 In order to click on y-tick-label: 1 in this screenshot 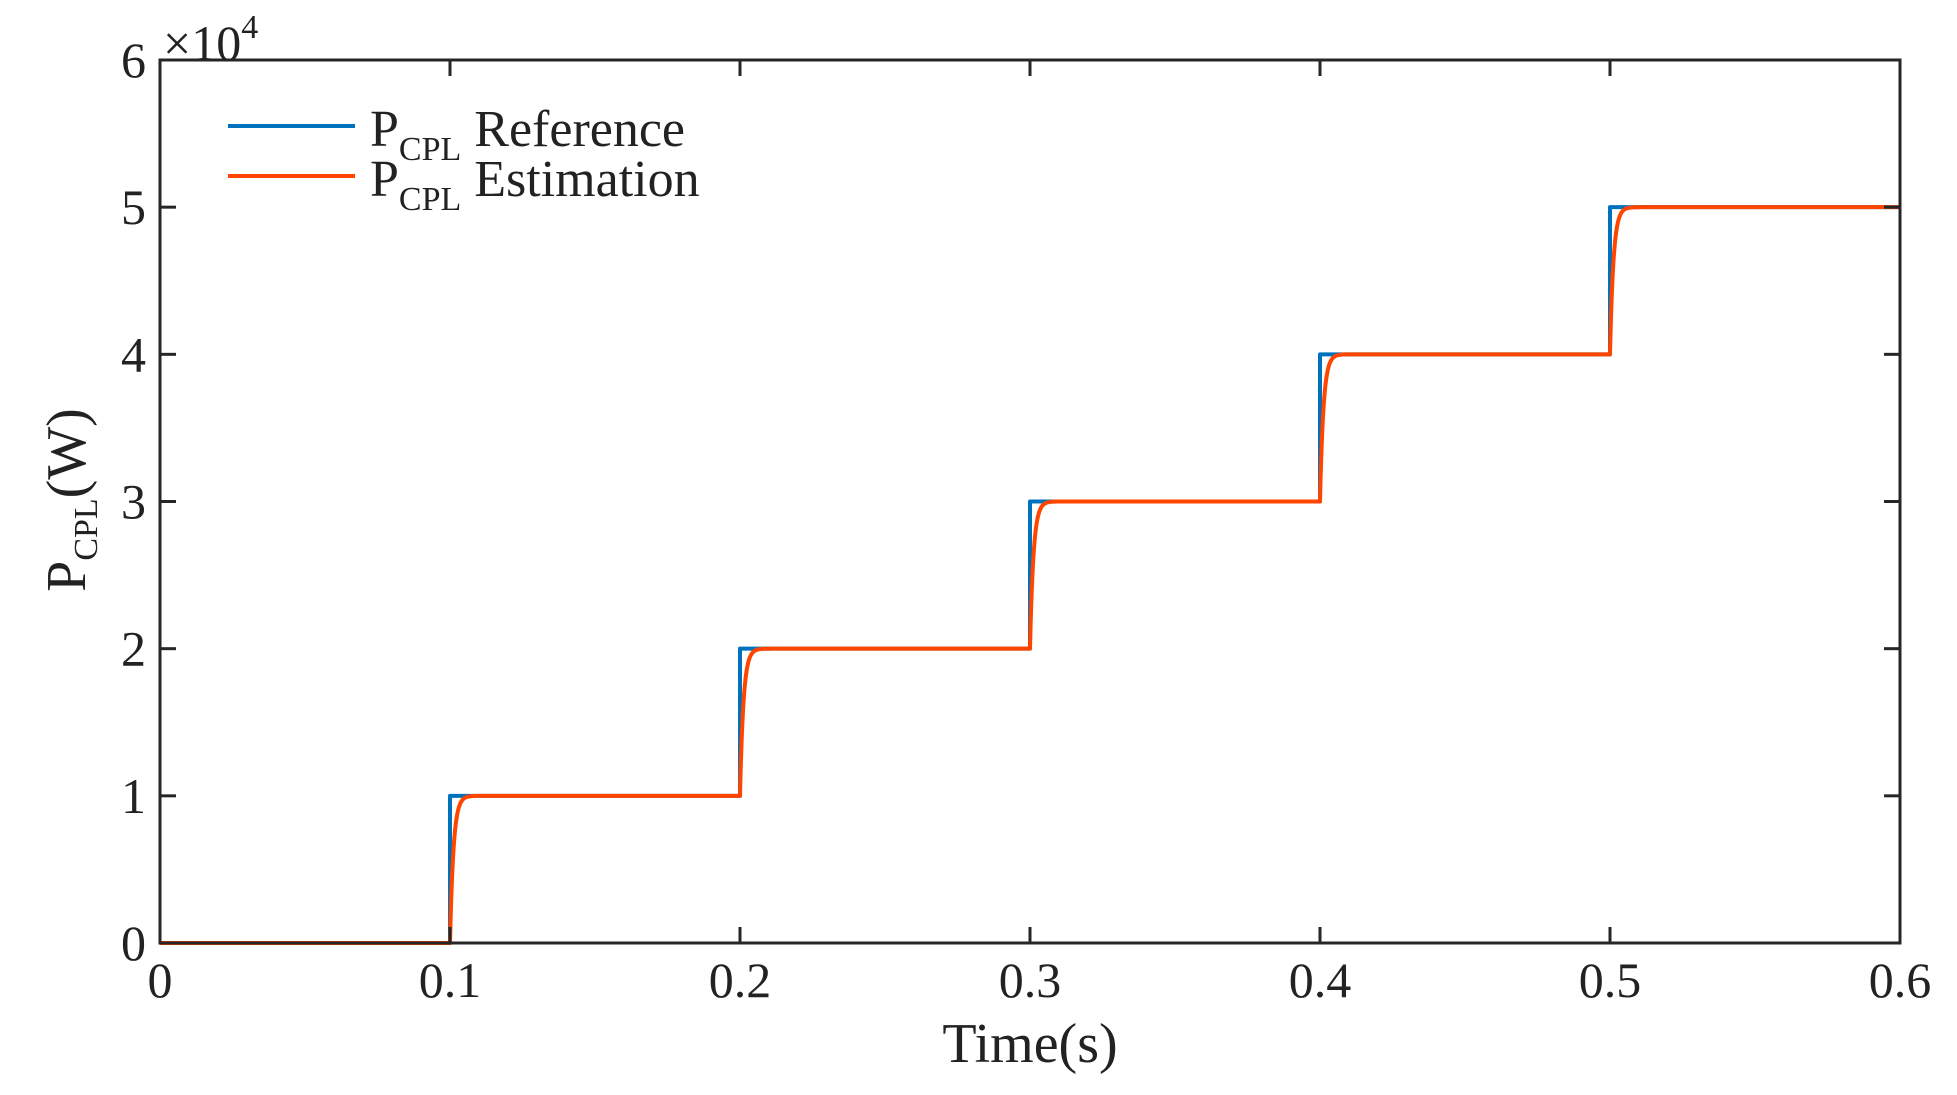, I will do `click(133, 796)`.